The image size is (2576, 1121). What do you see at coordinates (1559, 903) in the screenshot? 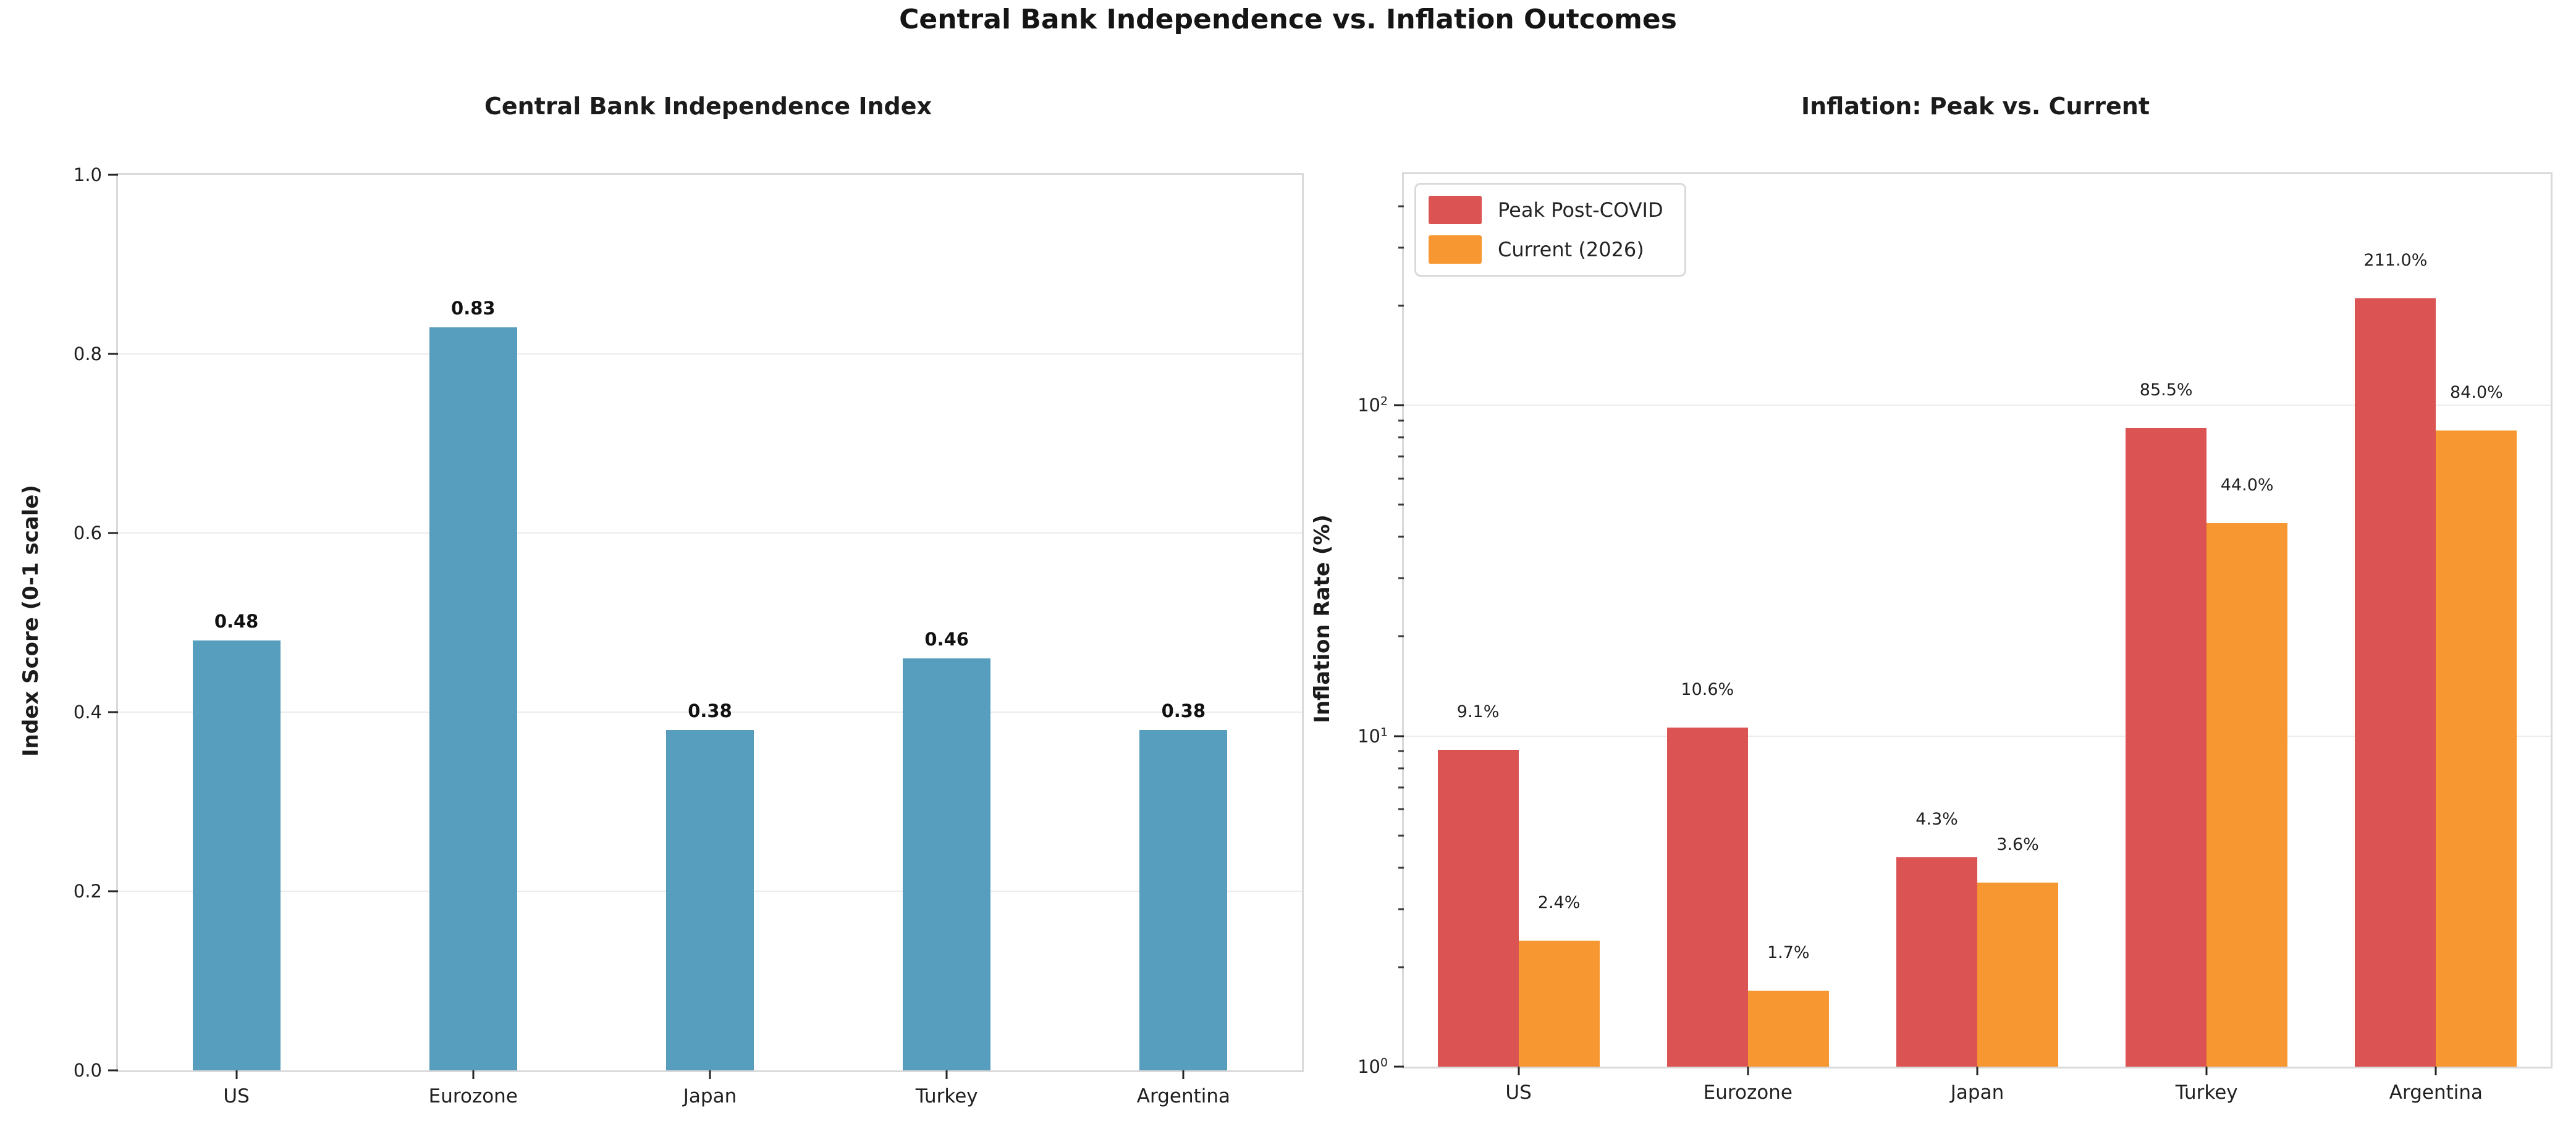
I see `bar-value-label: 2.4%` at bounding box center [1559, 903].